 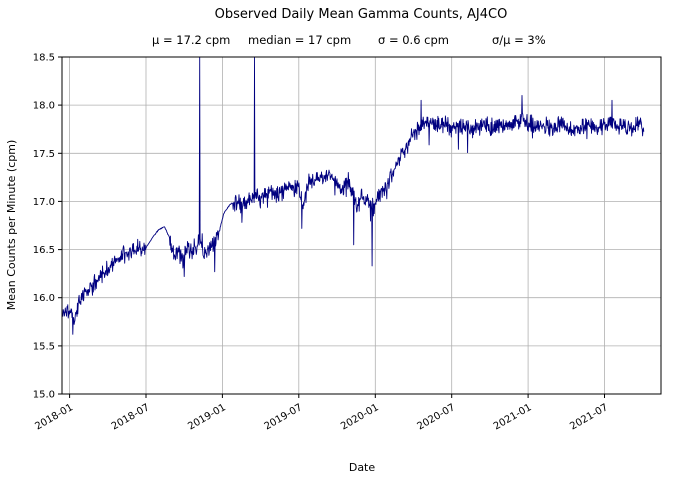 I want to click on x-axis-label: Date, so click(x=362, y=467).